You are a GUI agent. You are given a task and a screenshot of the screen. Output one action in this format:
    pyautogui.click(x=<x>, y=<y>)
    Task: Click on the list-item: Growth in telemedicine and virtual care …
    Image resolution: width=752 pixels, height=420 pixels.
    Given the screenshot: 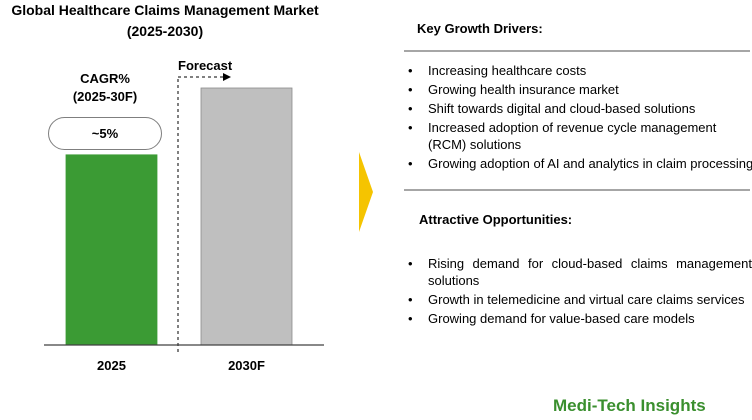 What is the action you would take?
    pyautogui.click(x=578, y=299)
    